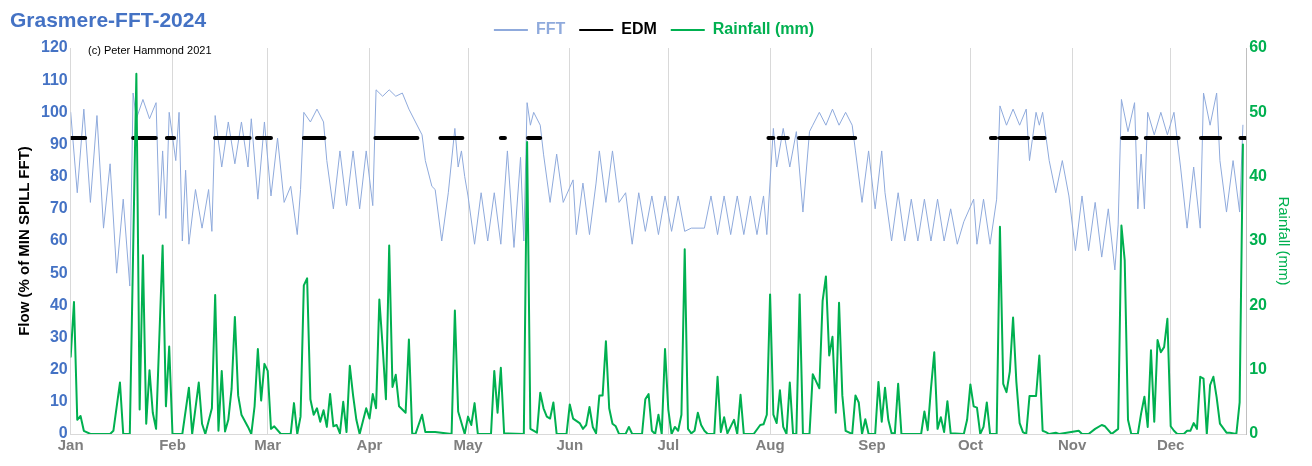  Describe the element at coordinates (58, 240) in the screenshot. I see `y-tick-label: 60` at that location.